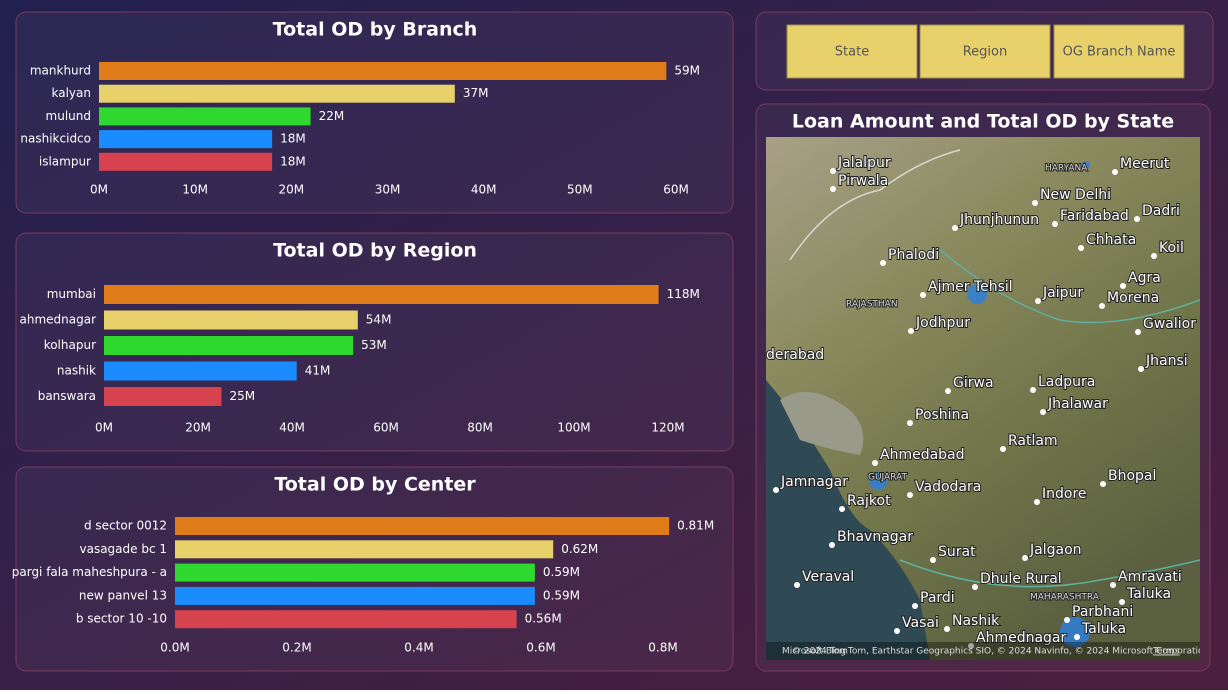  What do you see at coordinates (573, 428) in the screenshot?
I see `x-tick-label: 100M` at bounding box center [573, 428].